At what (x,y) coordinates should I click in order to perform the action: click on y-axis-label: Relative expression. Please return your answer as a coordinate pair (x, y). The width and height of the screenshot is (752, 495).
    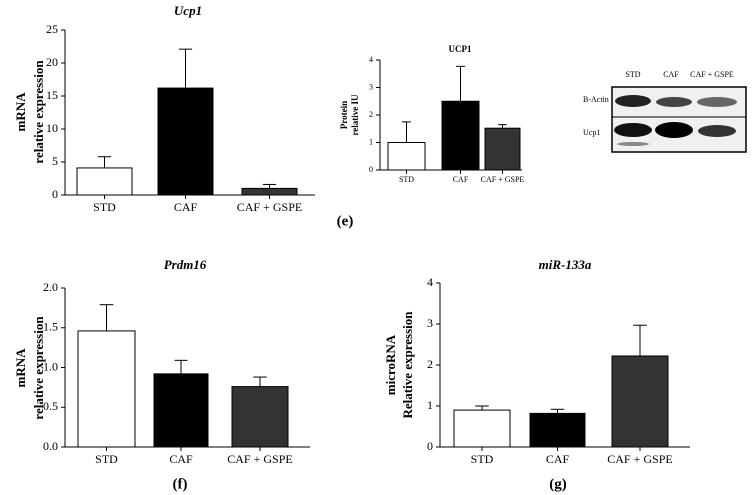
    Looking at the image, I should click on (407, 365).